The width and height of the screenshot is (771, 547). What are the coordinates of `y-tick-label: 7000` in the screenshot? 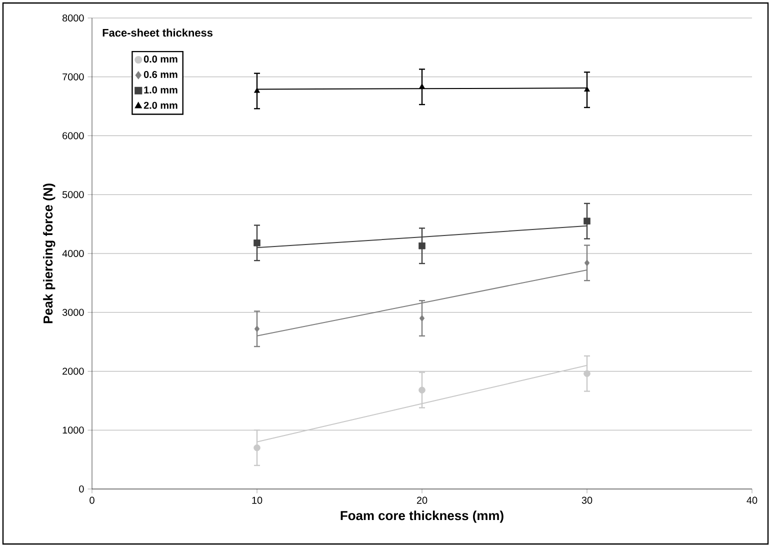 It's located at (73, 76).